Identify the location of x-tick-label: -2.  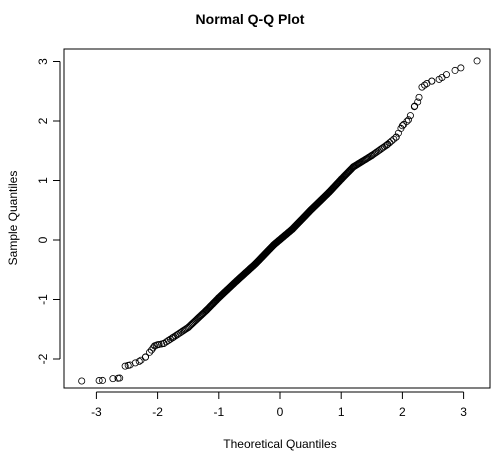
(157, 412).